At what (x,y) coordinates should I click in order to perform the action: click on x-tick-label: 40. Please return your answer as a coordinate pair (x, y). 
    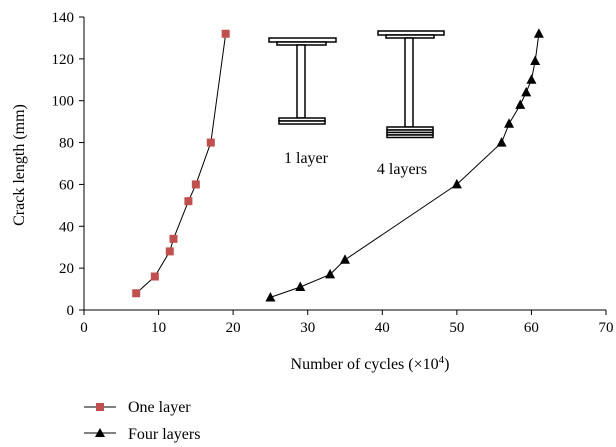
    Looking at the image, I should click on (382, 328).